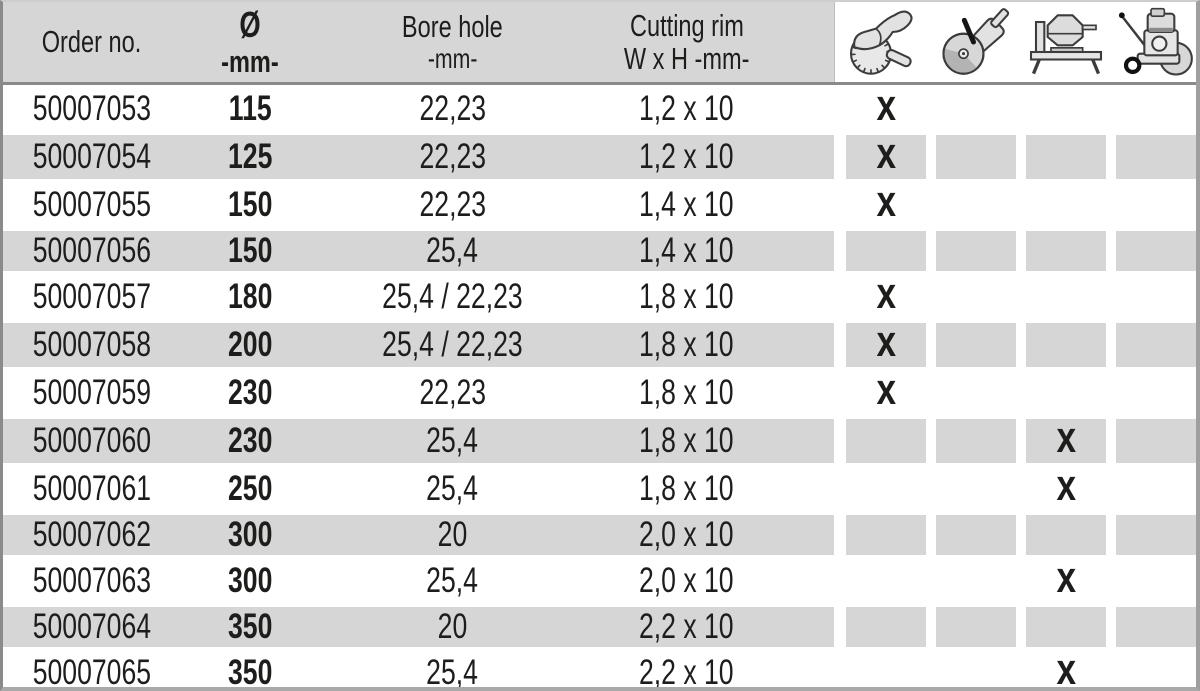 The image size is (1200, 691). What do you see at coordinates (91, 627) in the screenshot?
I see `order-cell: 50007064` at bounding box center [91, 627].